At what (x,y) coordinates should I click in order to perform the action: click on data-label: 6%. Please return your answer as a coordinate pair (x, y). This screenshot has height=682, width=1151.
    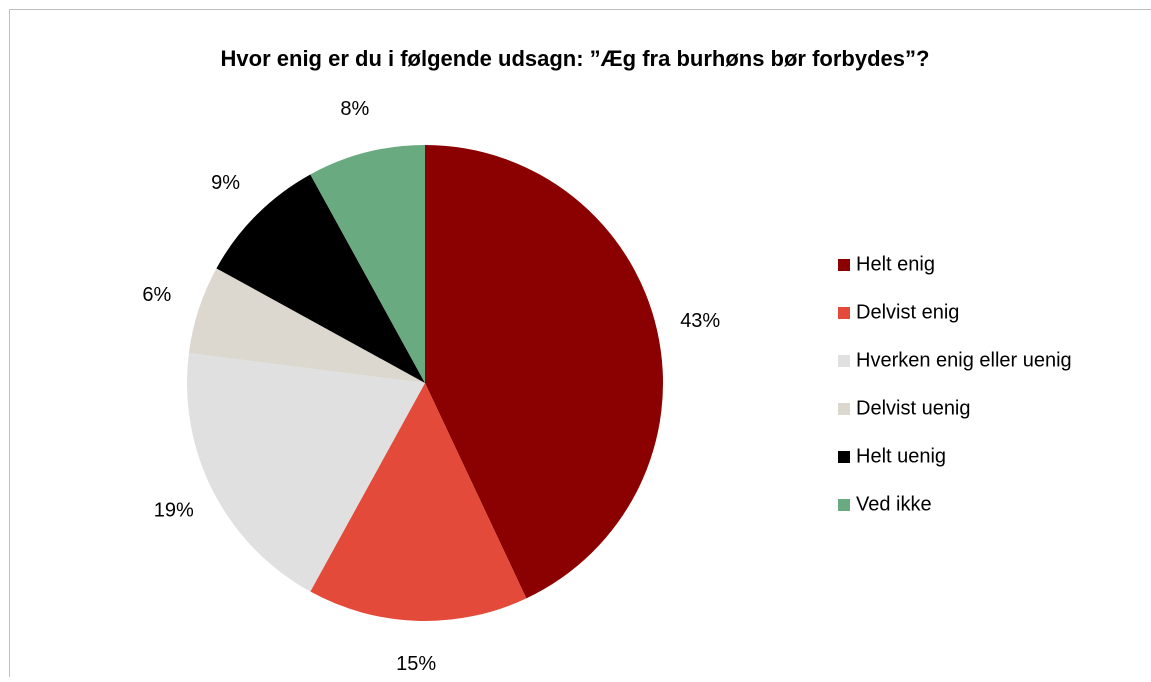
    Looking at the image, I should click on (156, 295).